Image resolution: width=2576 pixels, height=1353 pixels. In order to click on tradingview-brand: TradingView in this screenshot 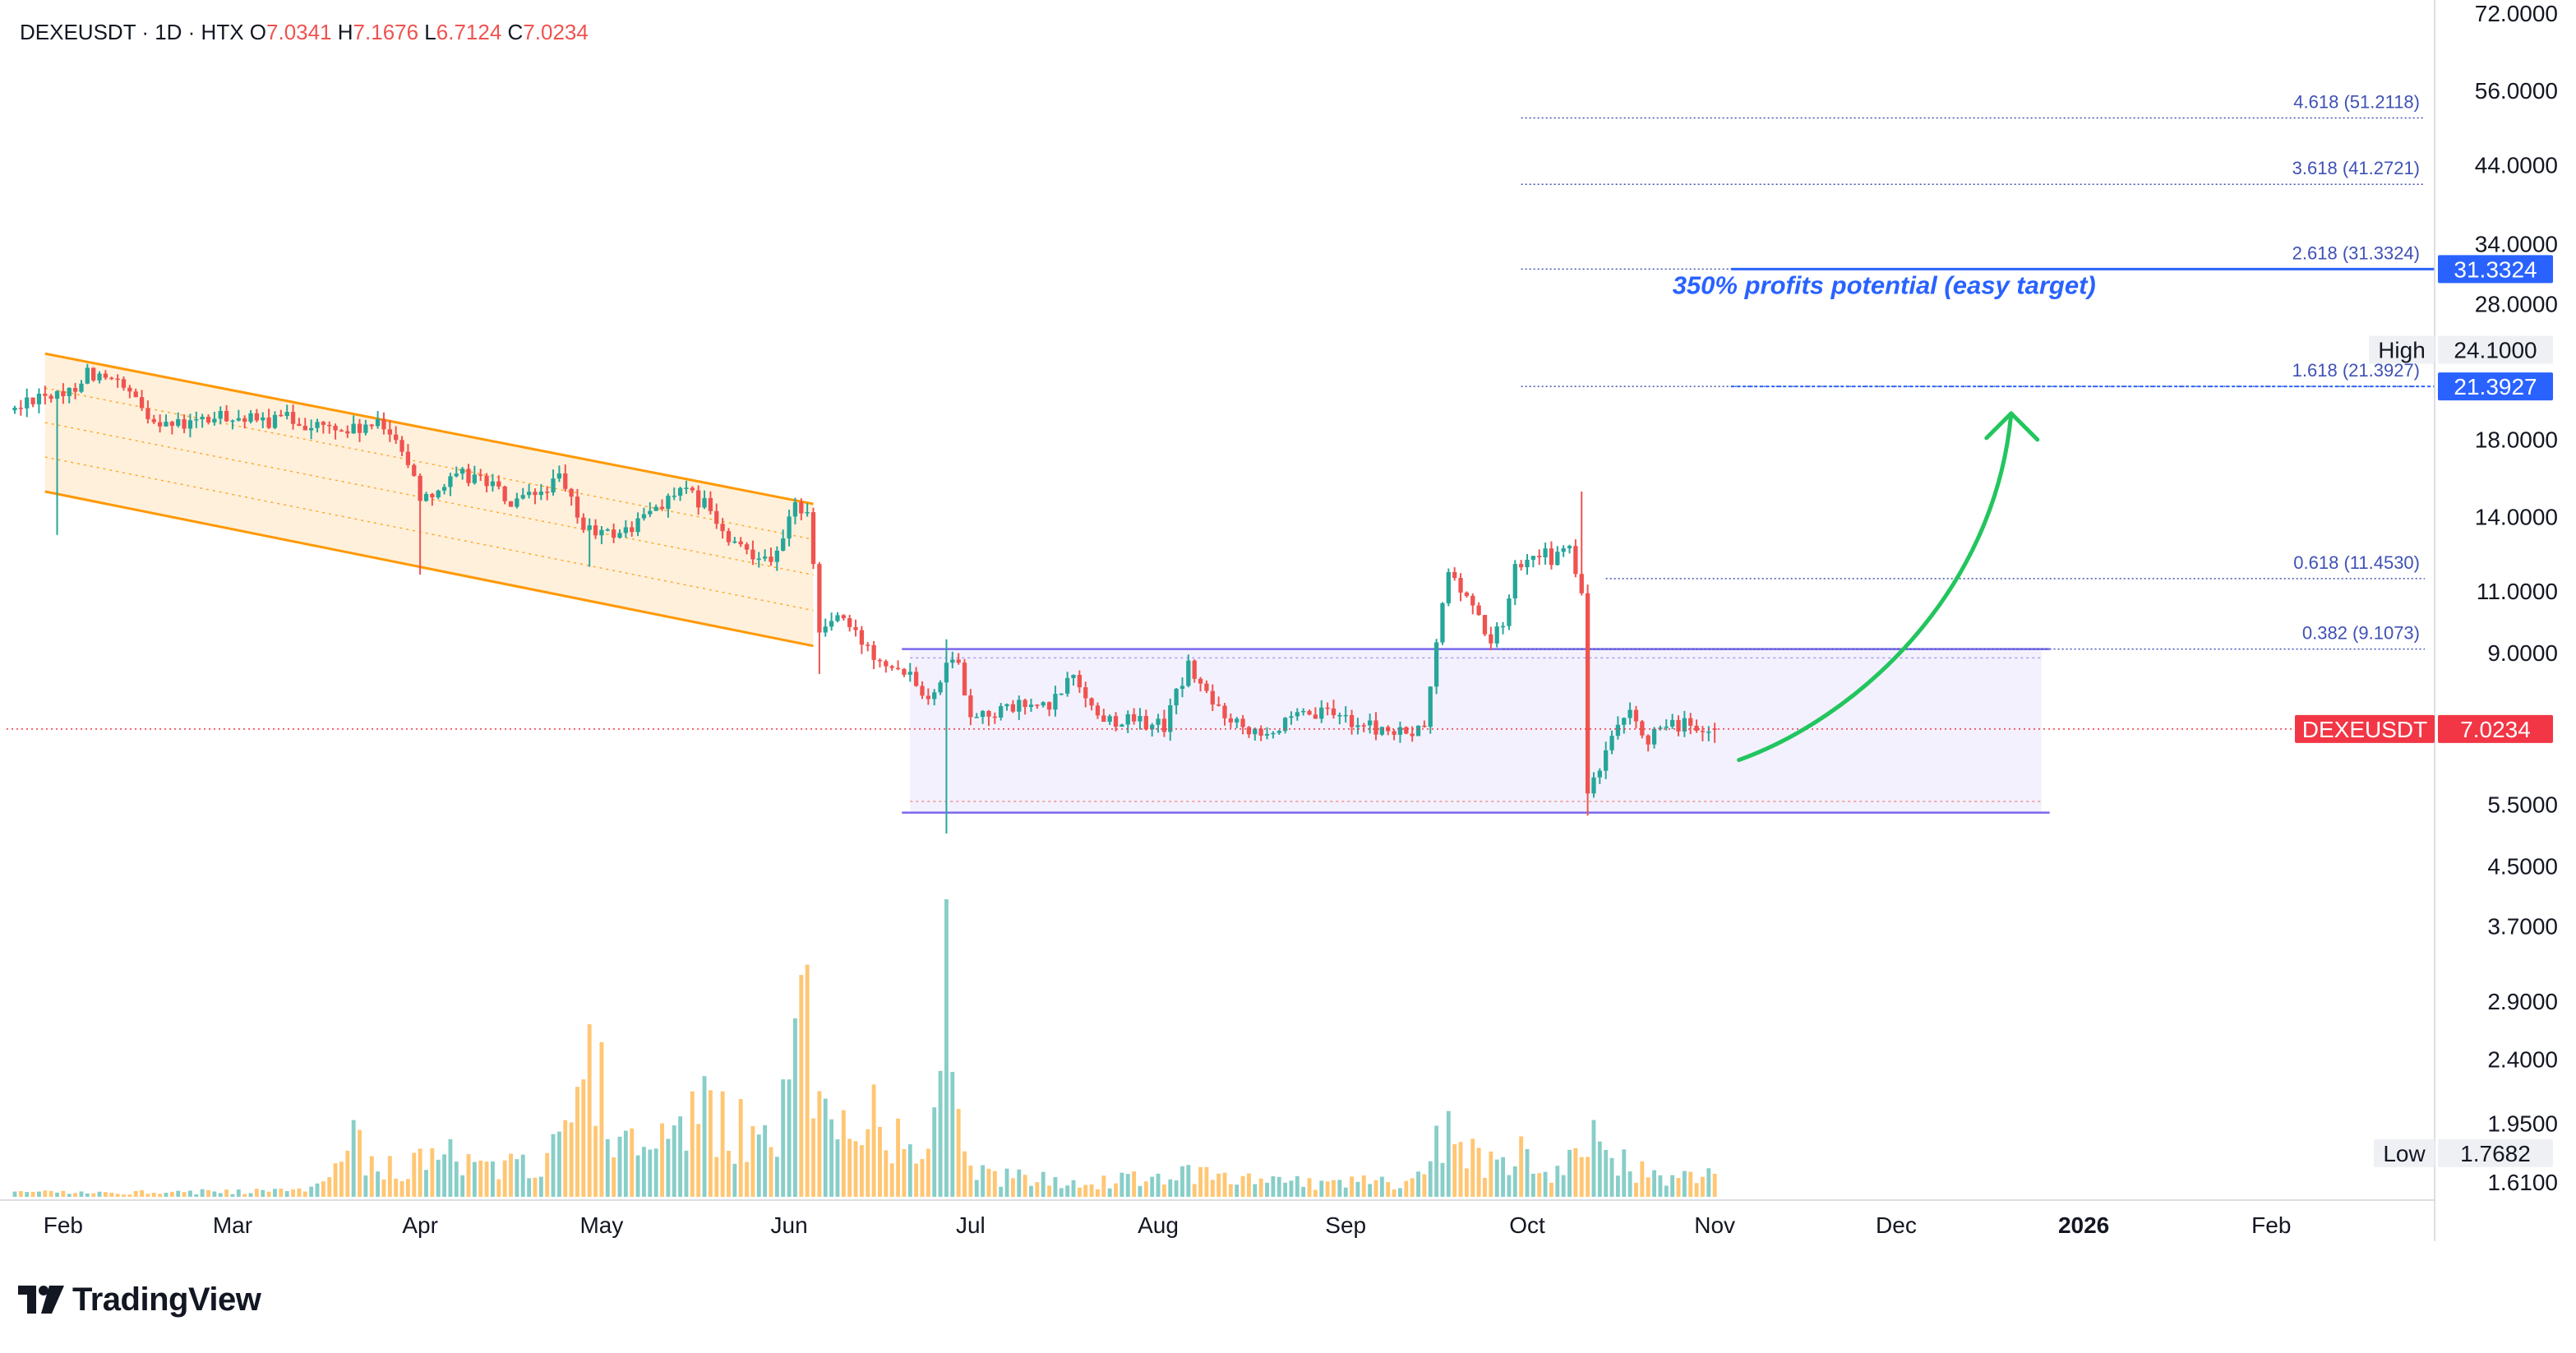, I will do `click(139, 1299)`.